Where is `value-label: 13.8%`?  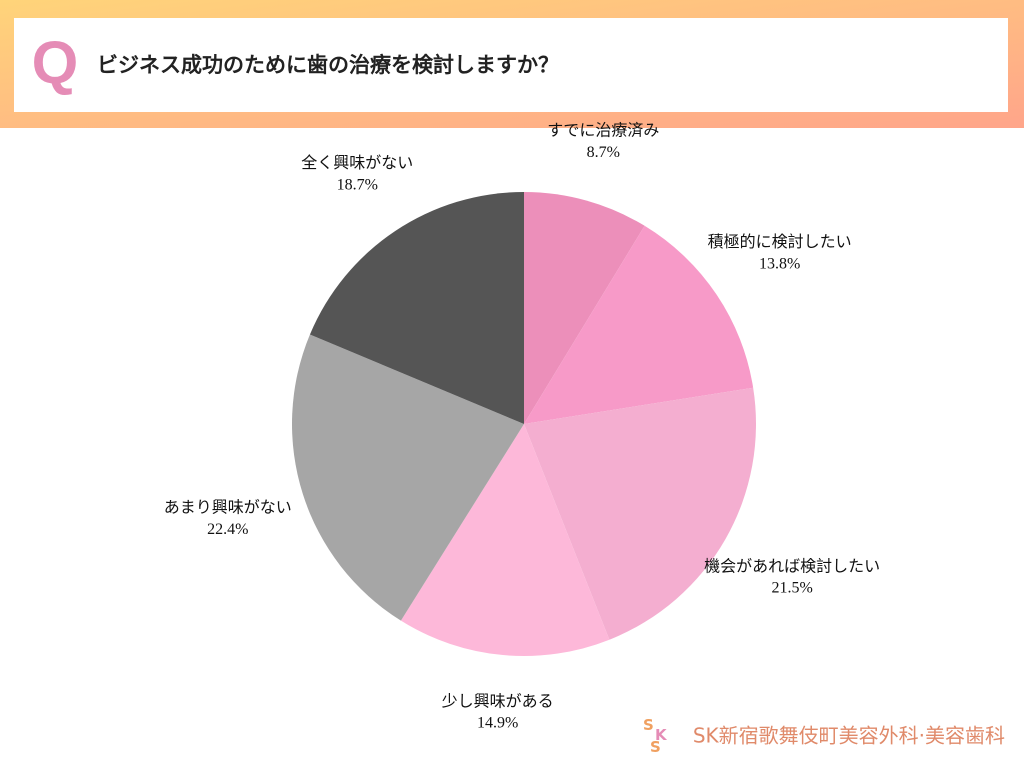
value-label: 13.8% is located at coordinates (779, 263).